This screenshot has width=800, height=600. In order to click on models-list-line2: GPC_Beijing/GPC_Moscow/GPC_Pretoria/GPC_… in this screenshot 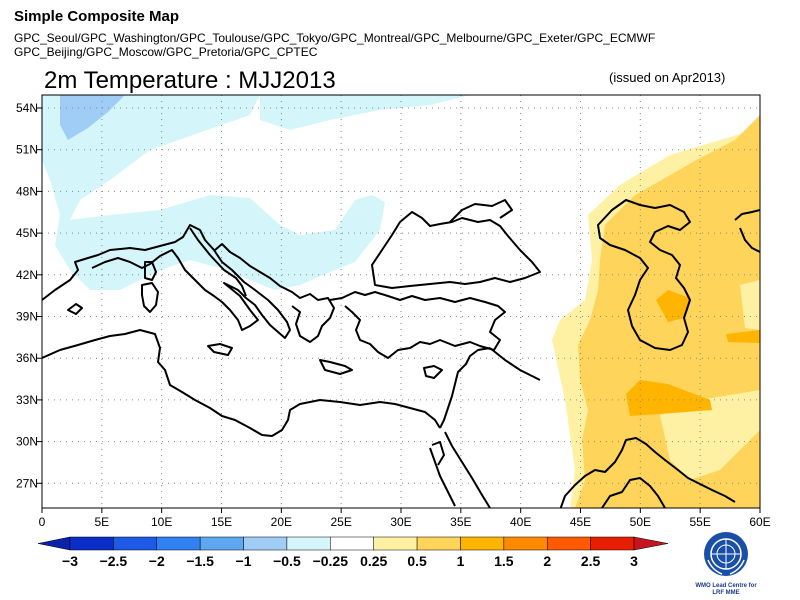, I will do `click(166, 52)`.